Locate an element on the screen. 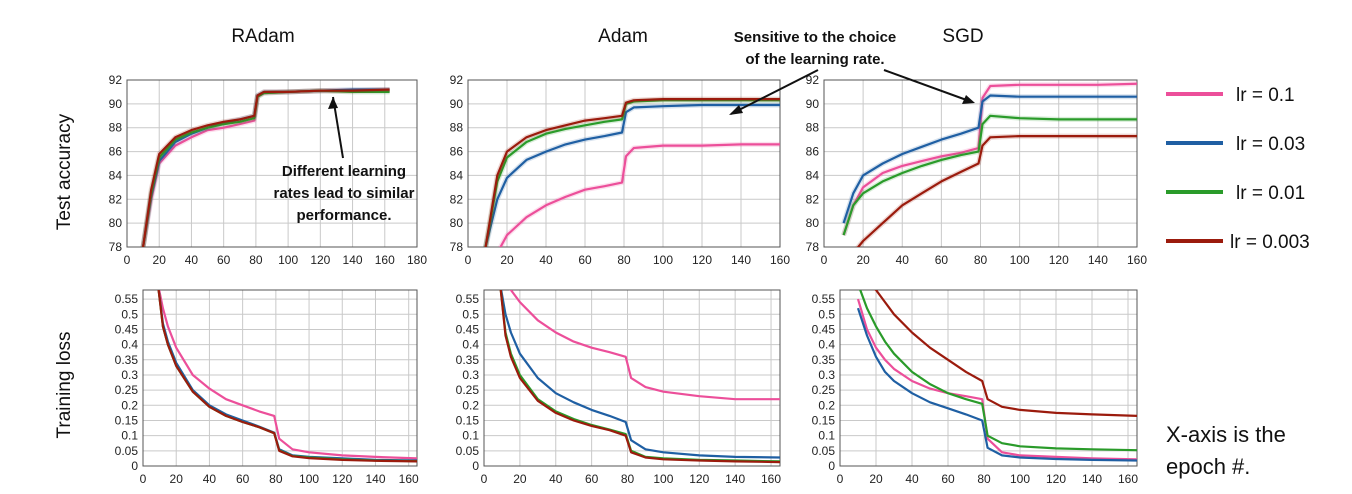 The image size is (1352, 494). title-sgd: SGD is located at coordinates (962, 36).